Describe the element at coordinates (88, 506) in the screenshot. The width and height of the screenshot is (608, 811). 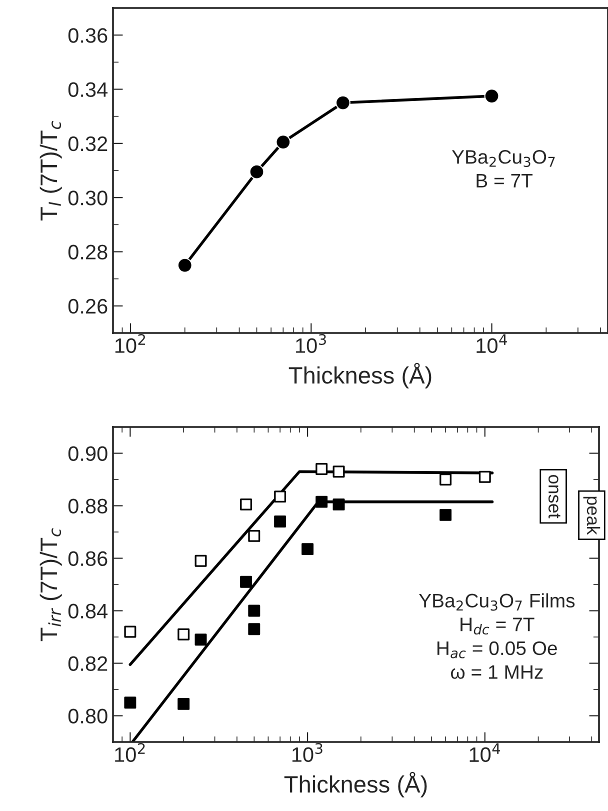
I see `y-tick-label: 0.88` at that location.